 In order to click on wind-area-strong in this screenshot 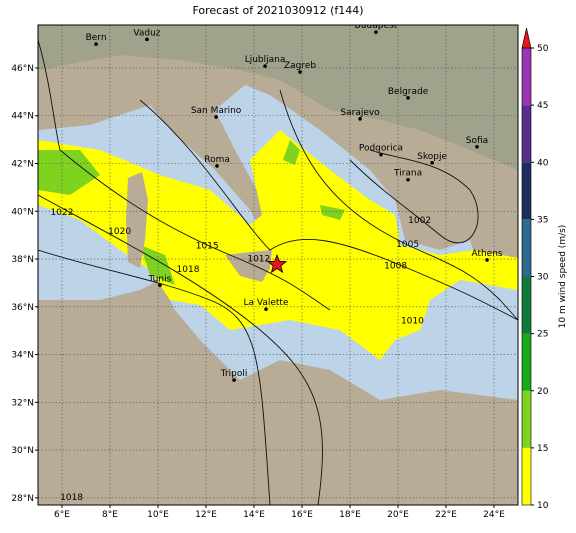, I will do `click(191, 212)`.